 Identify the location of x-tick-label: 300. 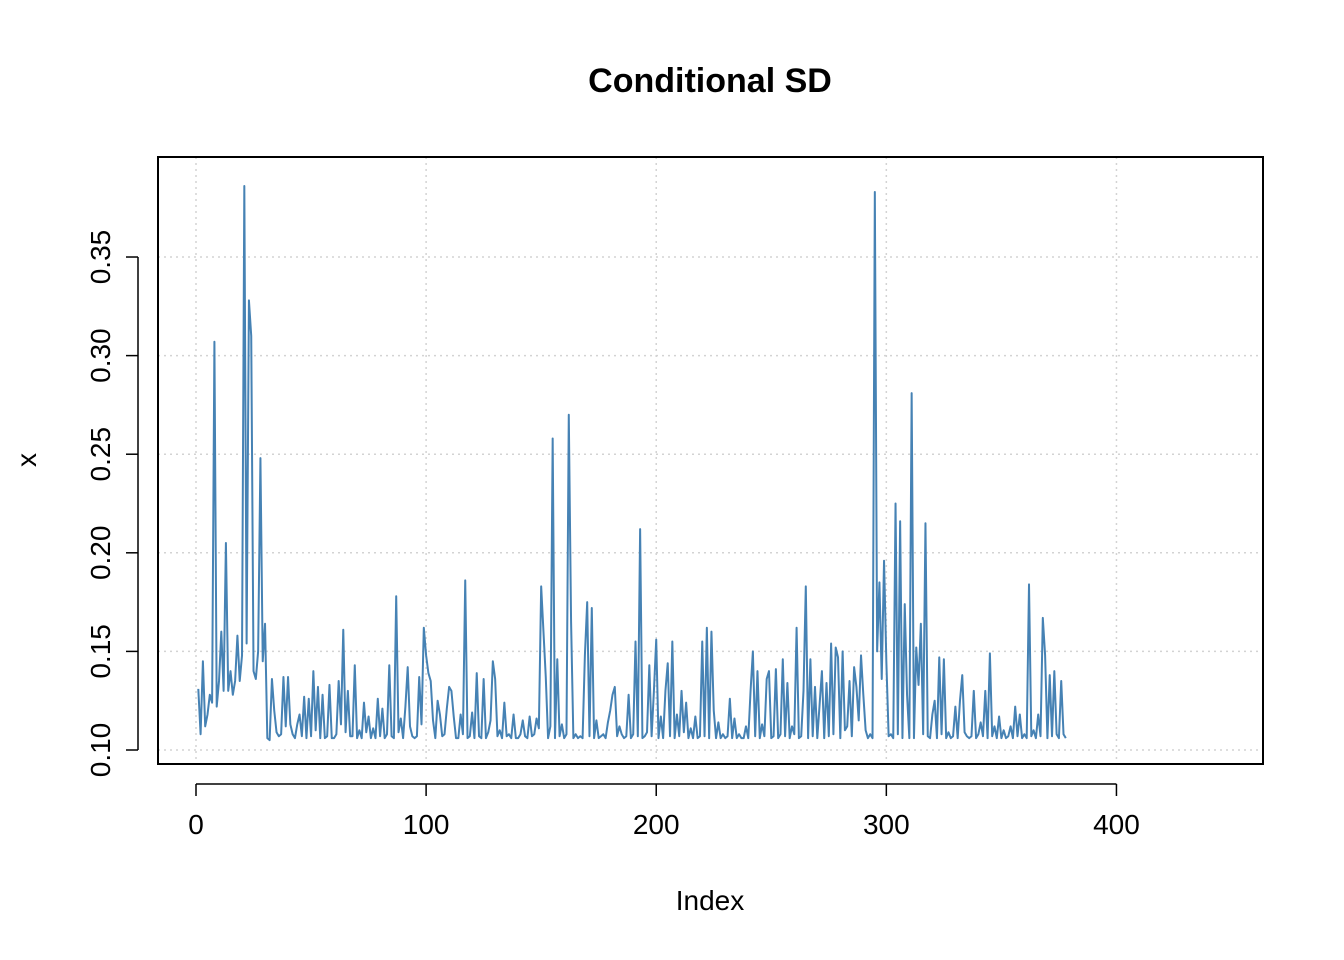
(886, 824).